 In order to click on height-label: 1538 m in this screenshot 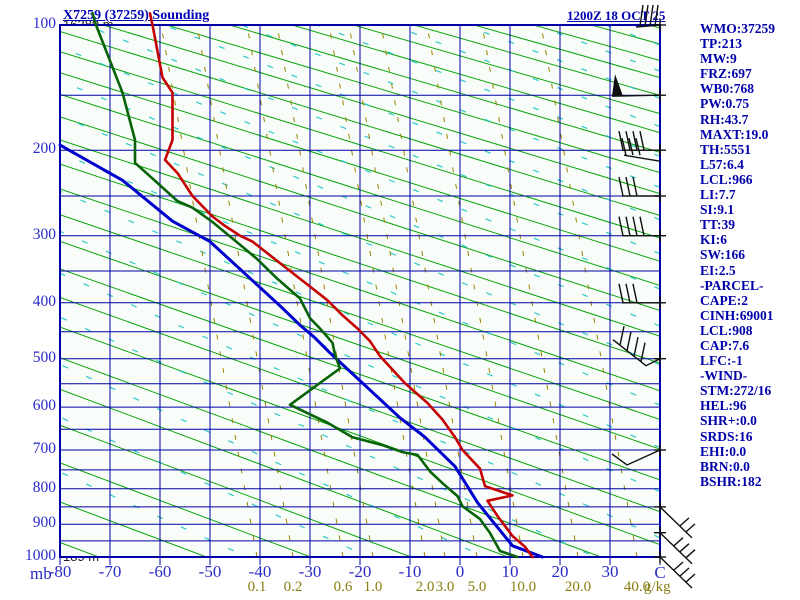, I will do `click(85, 506)`.